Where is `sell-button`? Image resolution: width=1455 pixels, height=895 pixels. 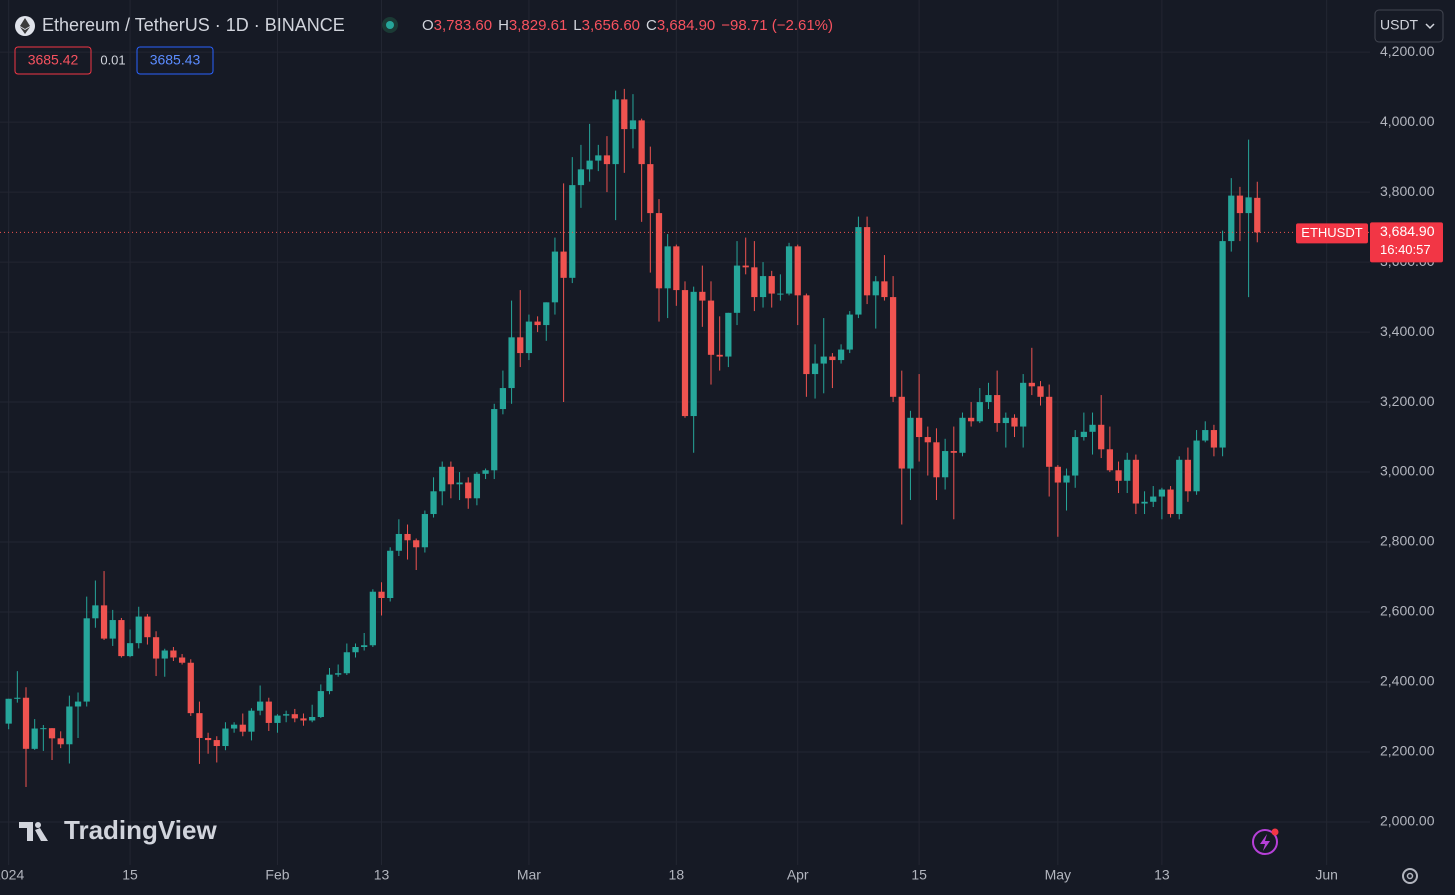
sell-button is located at coordinates (53, 60).